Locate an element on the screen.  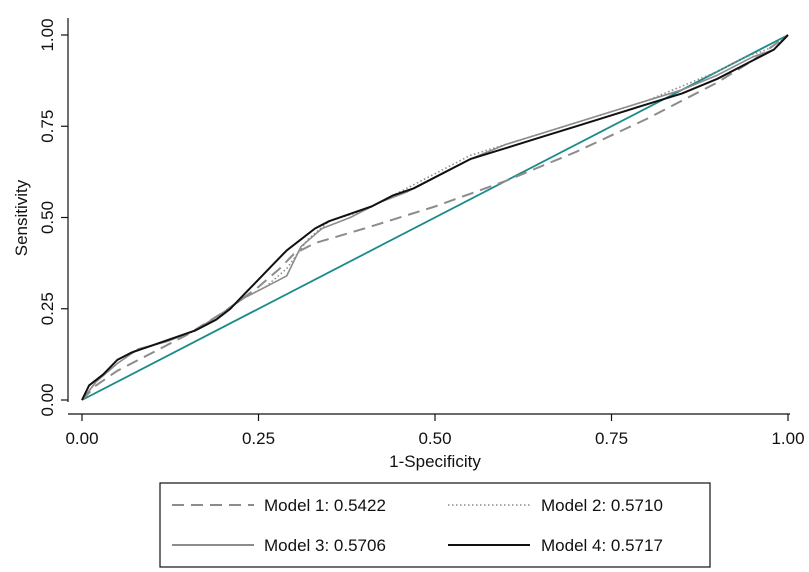
legend-box is located at coordinates (435, 525).